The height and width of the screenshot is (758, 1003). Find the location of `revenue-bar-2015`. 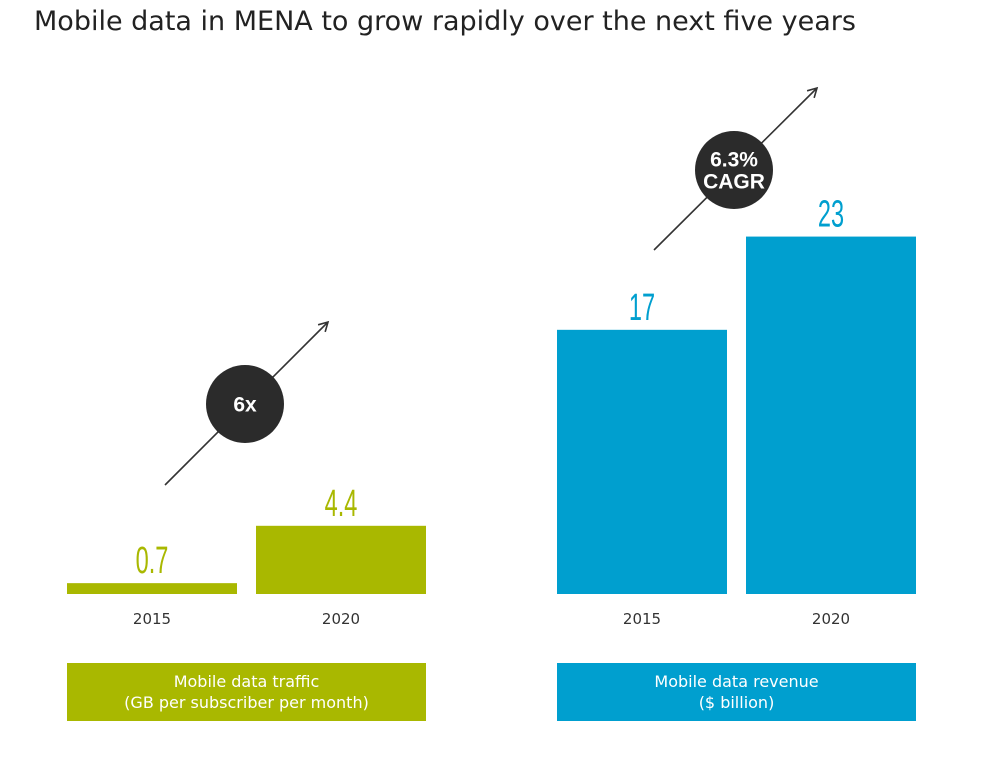

revenue-bar-2015 is located at coordinates (642, 461).